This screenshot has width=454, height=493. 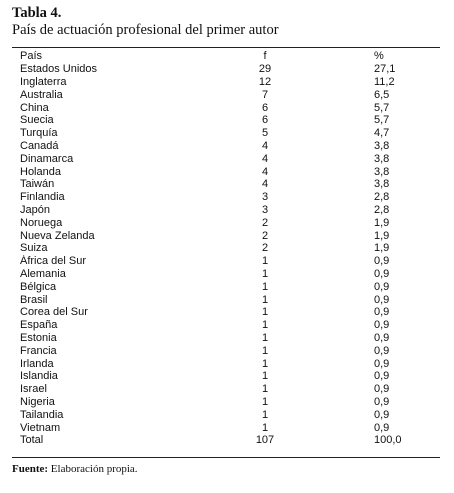 What do you see at coordinates (233, 376) in the screenshot?
I see `table-row: Islandia 1 0,9` at bounding box center [233, 376].